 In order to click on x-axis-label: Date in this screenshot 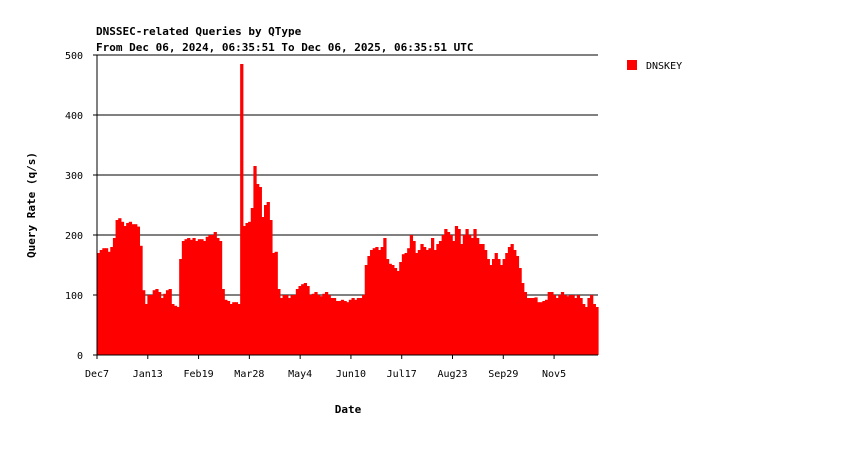, I will do `click(348, 409)`.